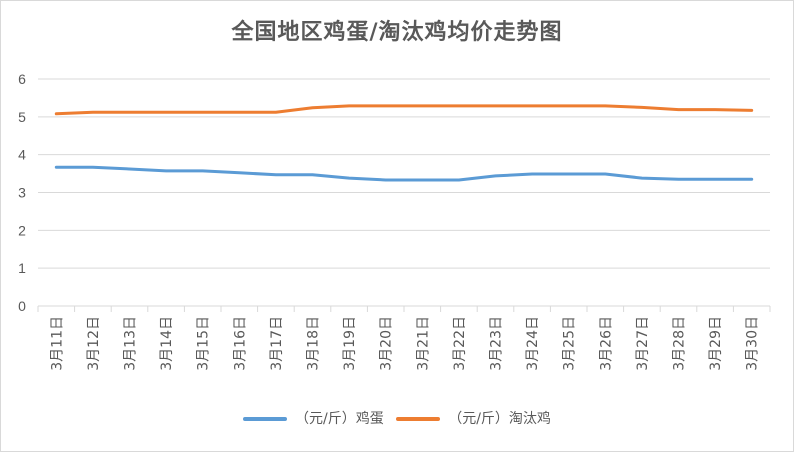 This screenshot has width=794, height=452. I want to click on chart-title: 全国地区鸡蛋/淘汰鸡均价走势图, so click(397, 32).